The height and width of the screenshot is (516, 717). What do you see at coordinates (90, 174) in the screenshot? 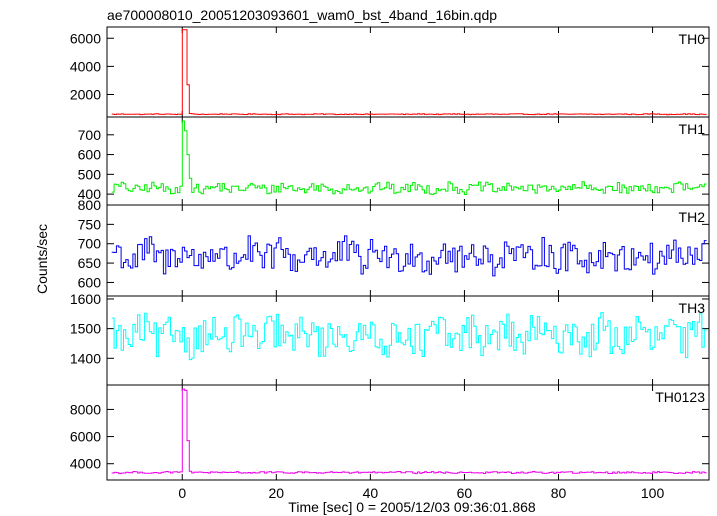
I see `y-tick-label: 500` at bounding box center [90, 174].